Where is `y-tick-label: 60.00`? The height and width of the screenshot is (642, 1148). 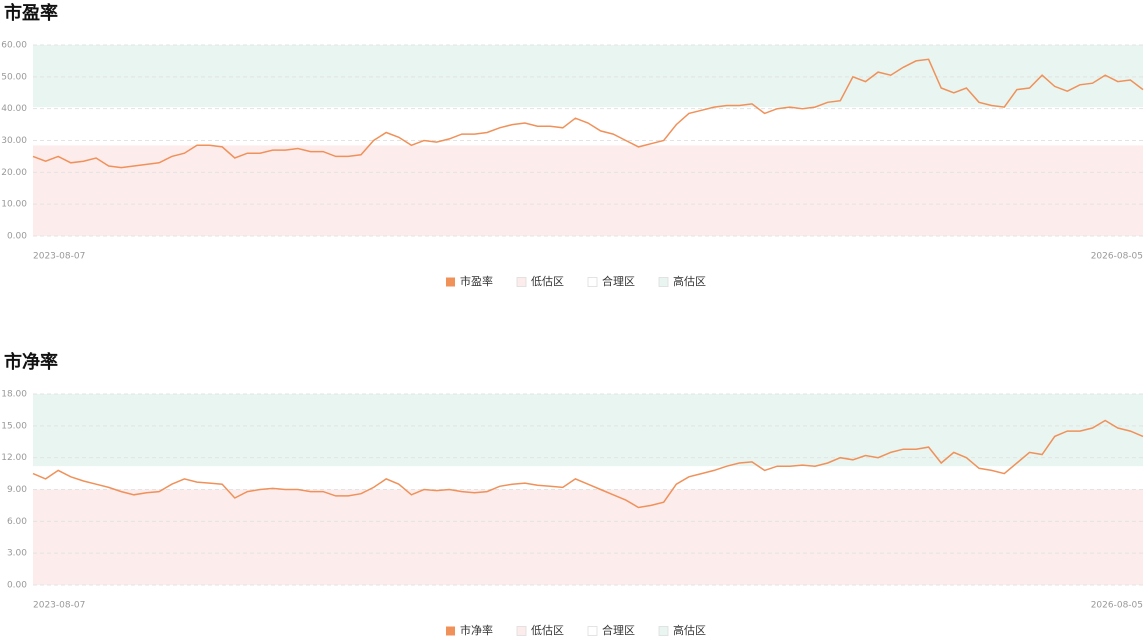
y-tick-label: 60.00 is located at coordinates (14, 46).